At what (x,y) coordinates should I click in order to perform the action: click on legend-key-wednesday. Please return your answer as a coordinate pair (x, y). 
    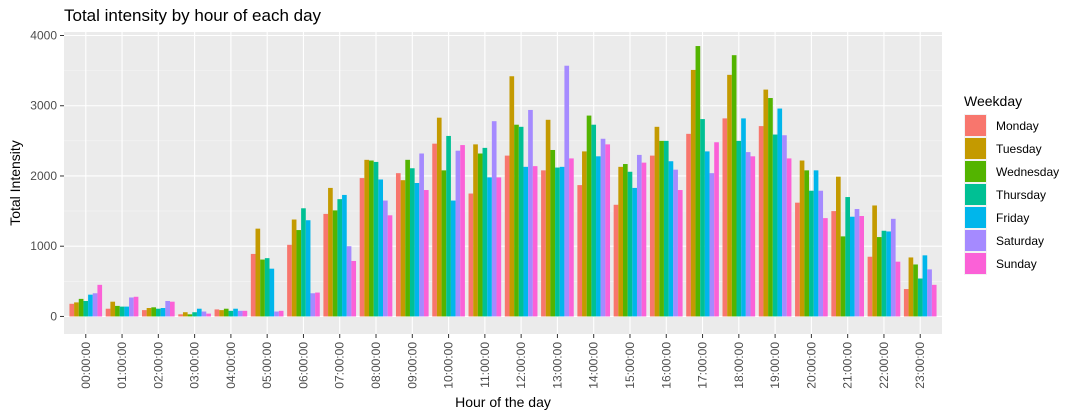
    Looking at the image, I should click on (975, 171).